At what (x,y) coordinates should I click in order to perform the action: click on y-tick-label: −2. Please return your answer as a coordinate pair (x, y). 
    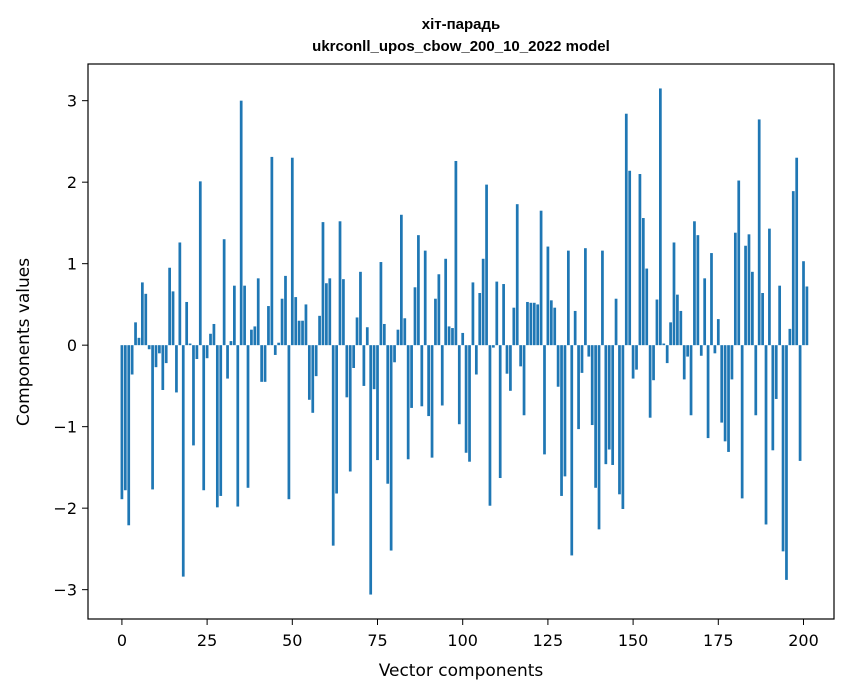
    Looking at the image, I should click on (65, 508).